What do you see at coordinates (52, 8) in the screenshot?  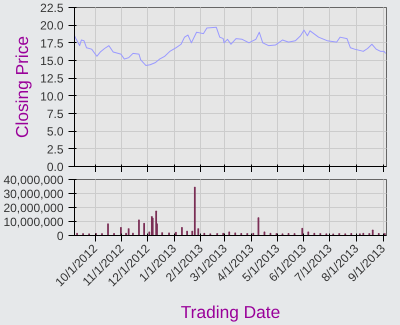 I see `y-tick-label: 22.5` at bounding box center [52, 8].